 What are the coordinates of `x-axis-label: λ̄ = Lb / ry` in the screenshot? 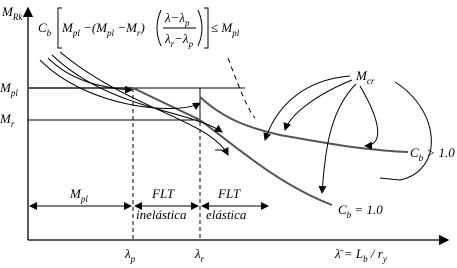 It's located at (360, 255).